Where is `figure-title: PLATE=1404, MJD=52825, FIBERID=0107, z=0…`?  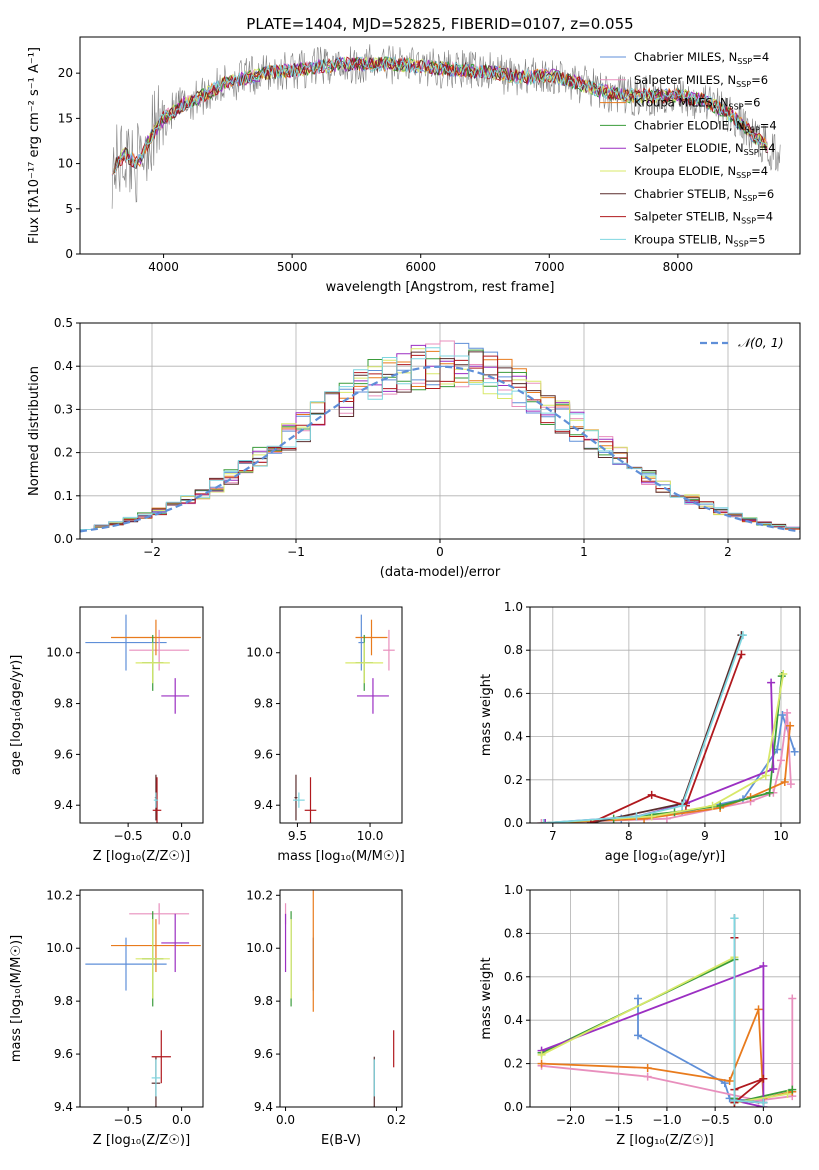
figure-title: PLATE=1404, MJD=52825, FIBERID=0107, z=0… is located at coordinates (439, 24).